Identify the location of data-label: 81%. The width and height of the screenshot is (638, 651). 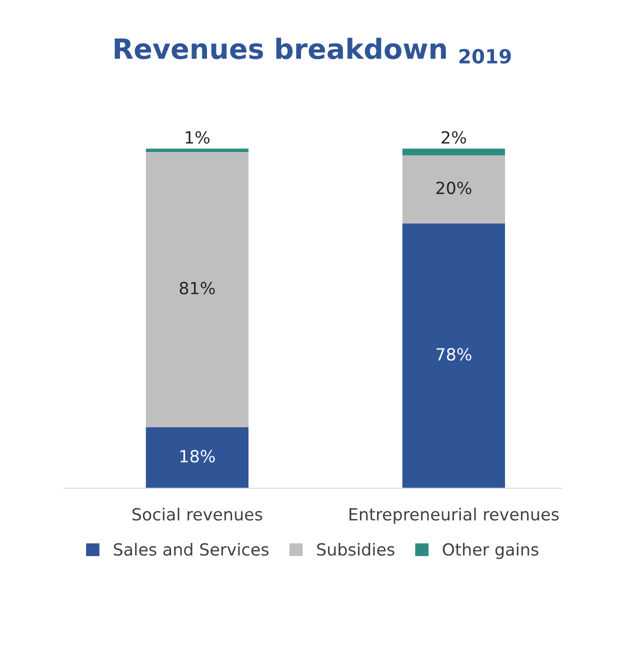
(197, 288).